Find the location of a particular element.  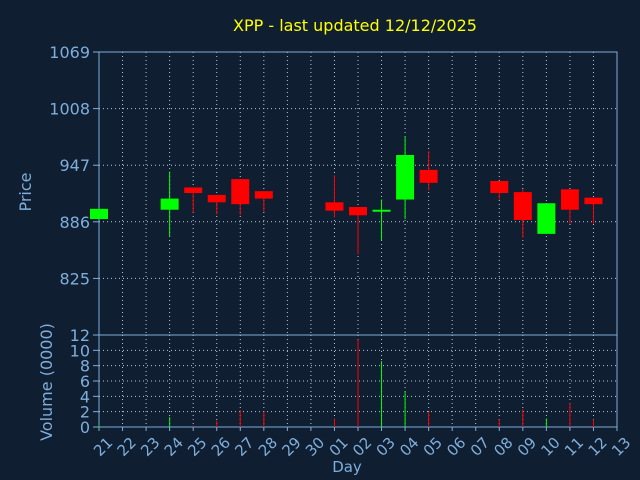

x-tick-label: 08 is located at coordinates (503, 447).